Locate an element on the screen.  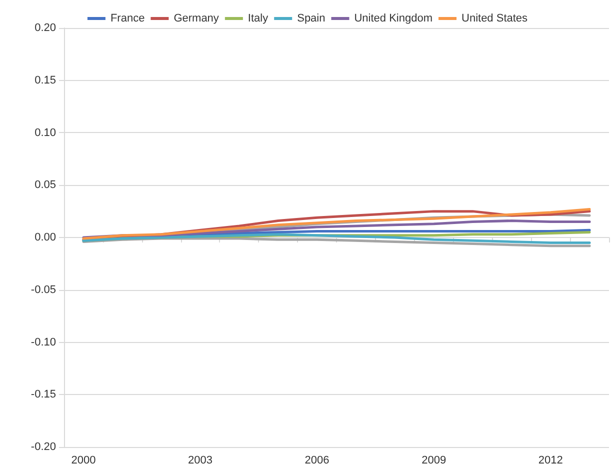
x-tick-label: 2003 is located at coordinates (200, 460).